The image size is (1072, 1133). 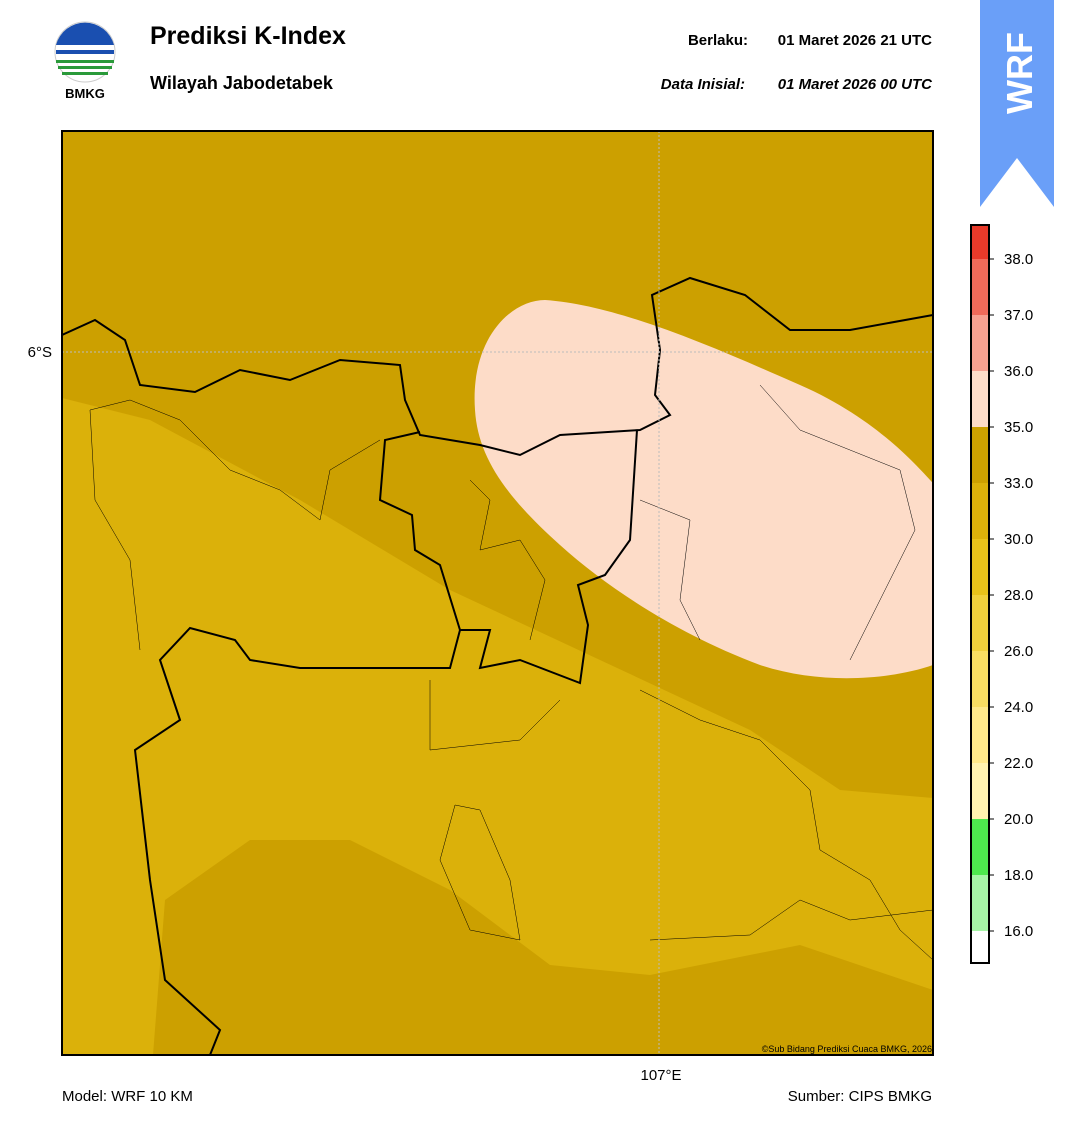 I want to click on wrf-badge: WRF, so click(x=1017, y=103).